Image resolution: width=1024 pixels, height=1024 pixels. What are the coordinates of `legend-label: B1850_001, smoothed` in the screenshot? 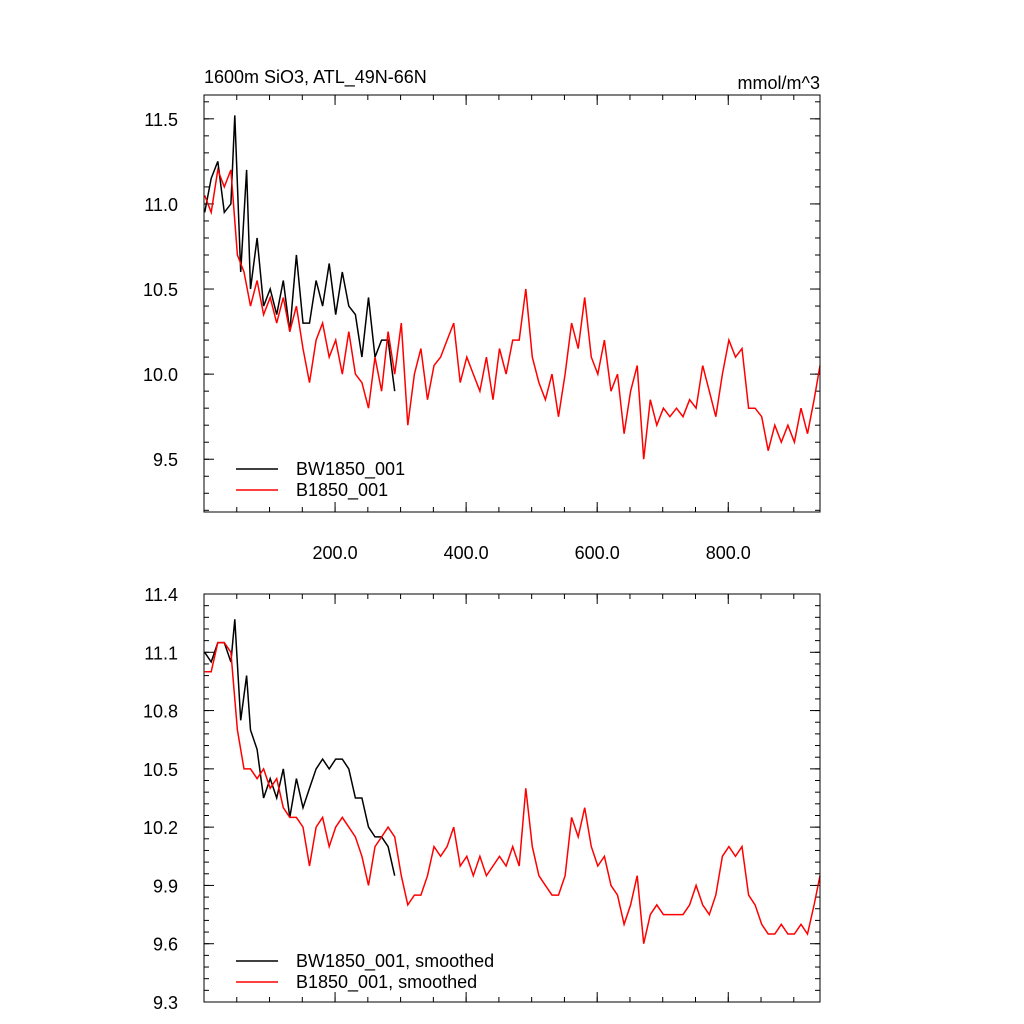 It's located at (386, 982).